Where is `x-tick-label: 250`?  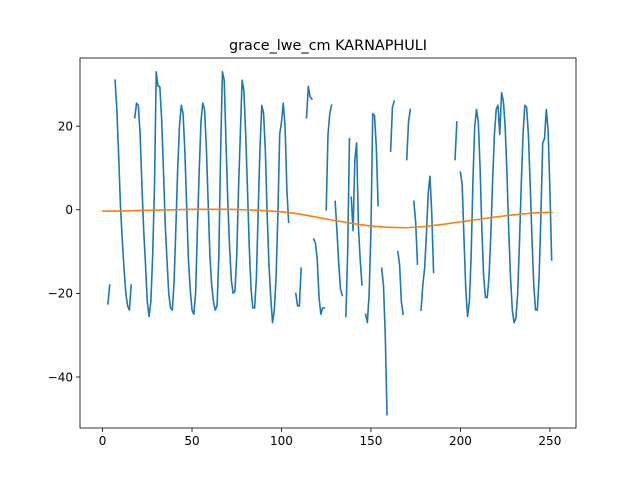
x-tick-label: 250 is located at coordinates (549, 441).